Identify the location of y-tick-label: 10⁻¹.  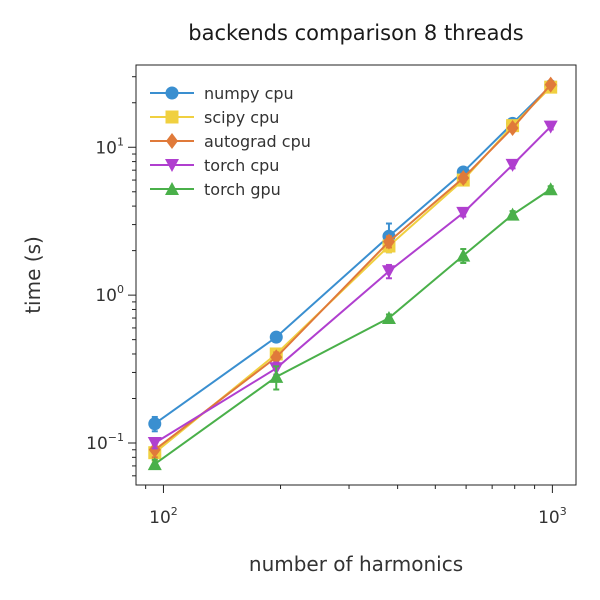
(105, 442).